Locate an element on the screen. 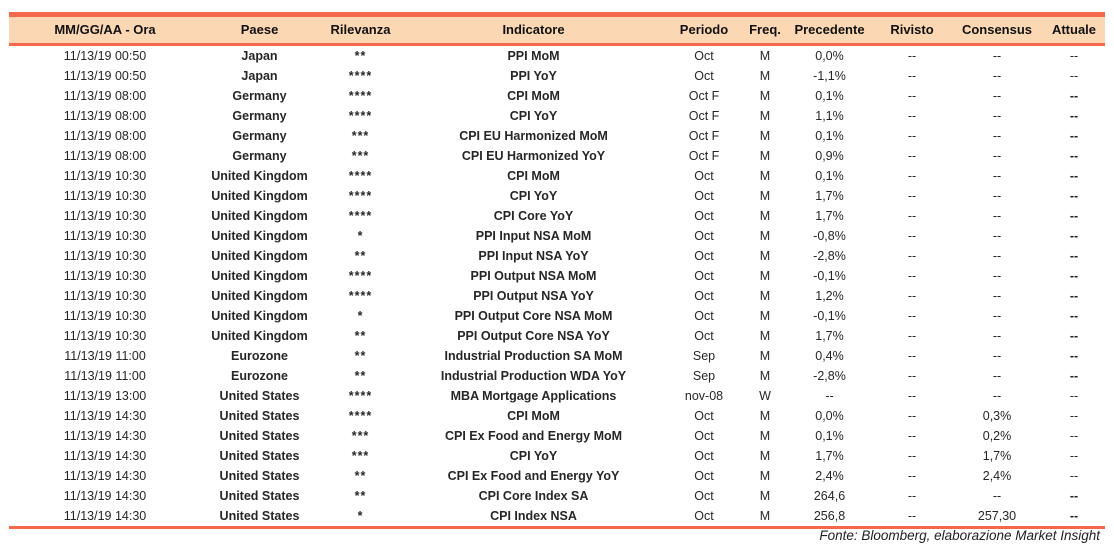 Image resolution: width=1114 pixels, height=547 pixels. cell-previous: -0,8% is located at coordinates (829, 236).